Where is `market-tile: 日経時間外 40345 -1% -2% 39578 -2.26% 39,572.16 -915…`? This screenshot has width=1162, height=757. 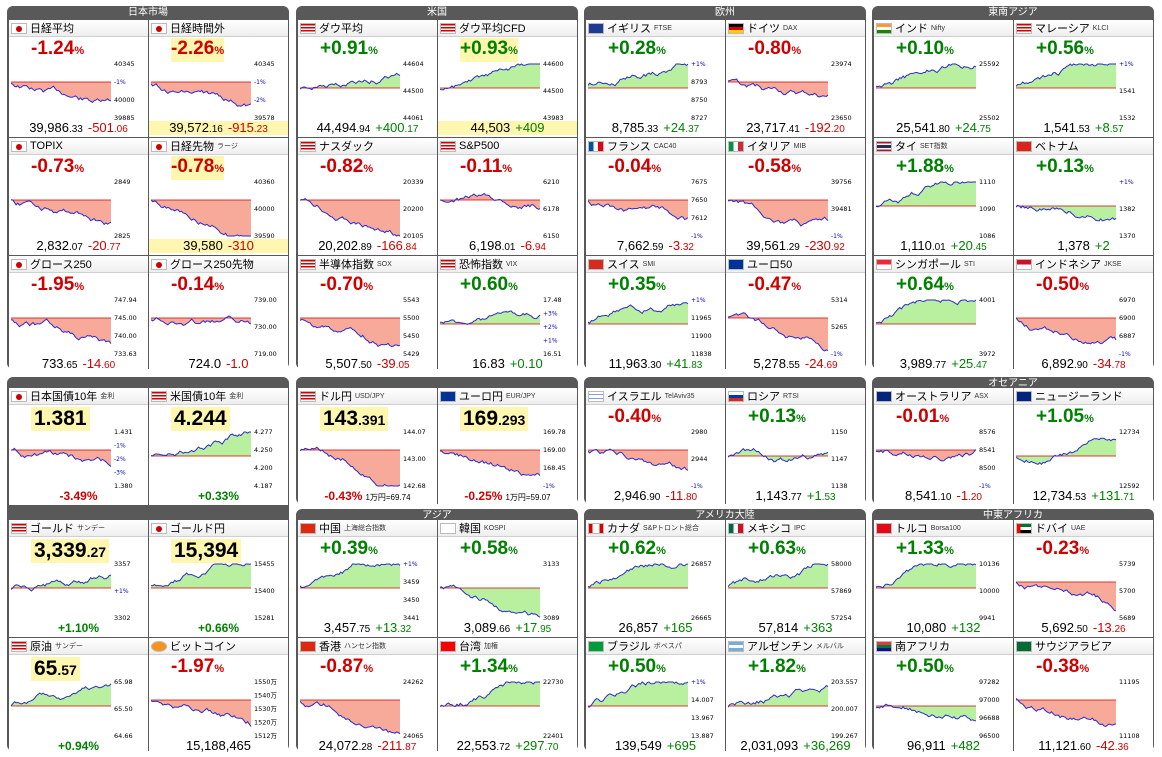 market-tile: 日経時間外 40345 -1% -2% 39578 -2.26% 39,572.16 -915… is located at coordinates (218, 78).